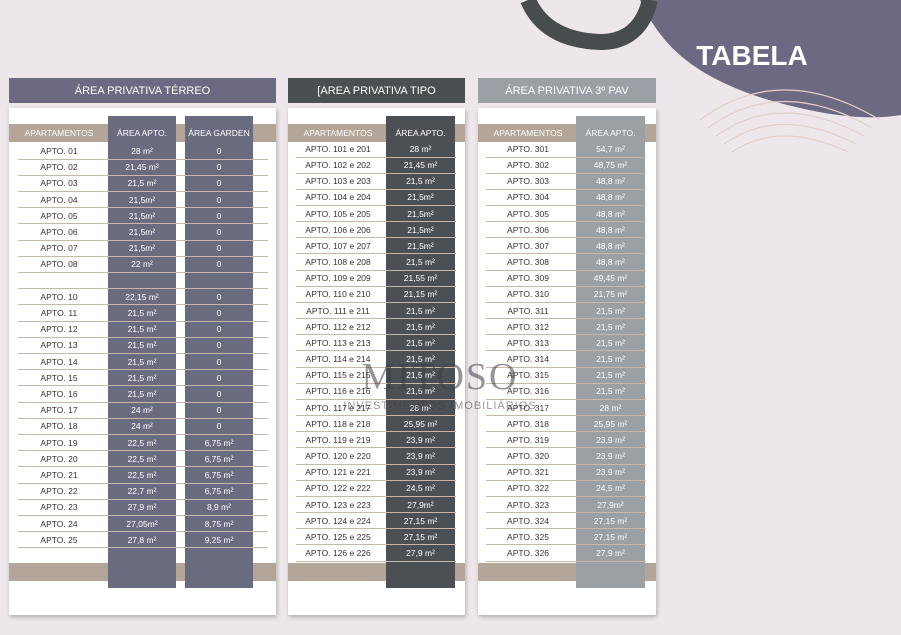 The height and width of the screenshot is (635, 901). Describe the element at coordinates (589, 25) in the screenshot. I see `arc` at that location.